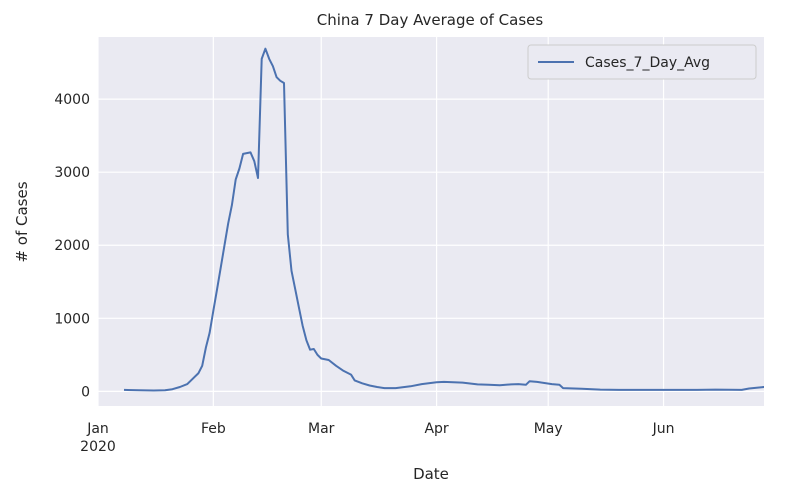 The height and width of the screenshot is (498, 798). Describe the element at coordinates (321, 429) in the screenshot. I see `x-tick-label: Mar` at that location.